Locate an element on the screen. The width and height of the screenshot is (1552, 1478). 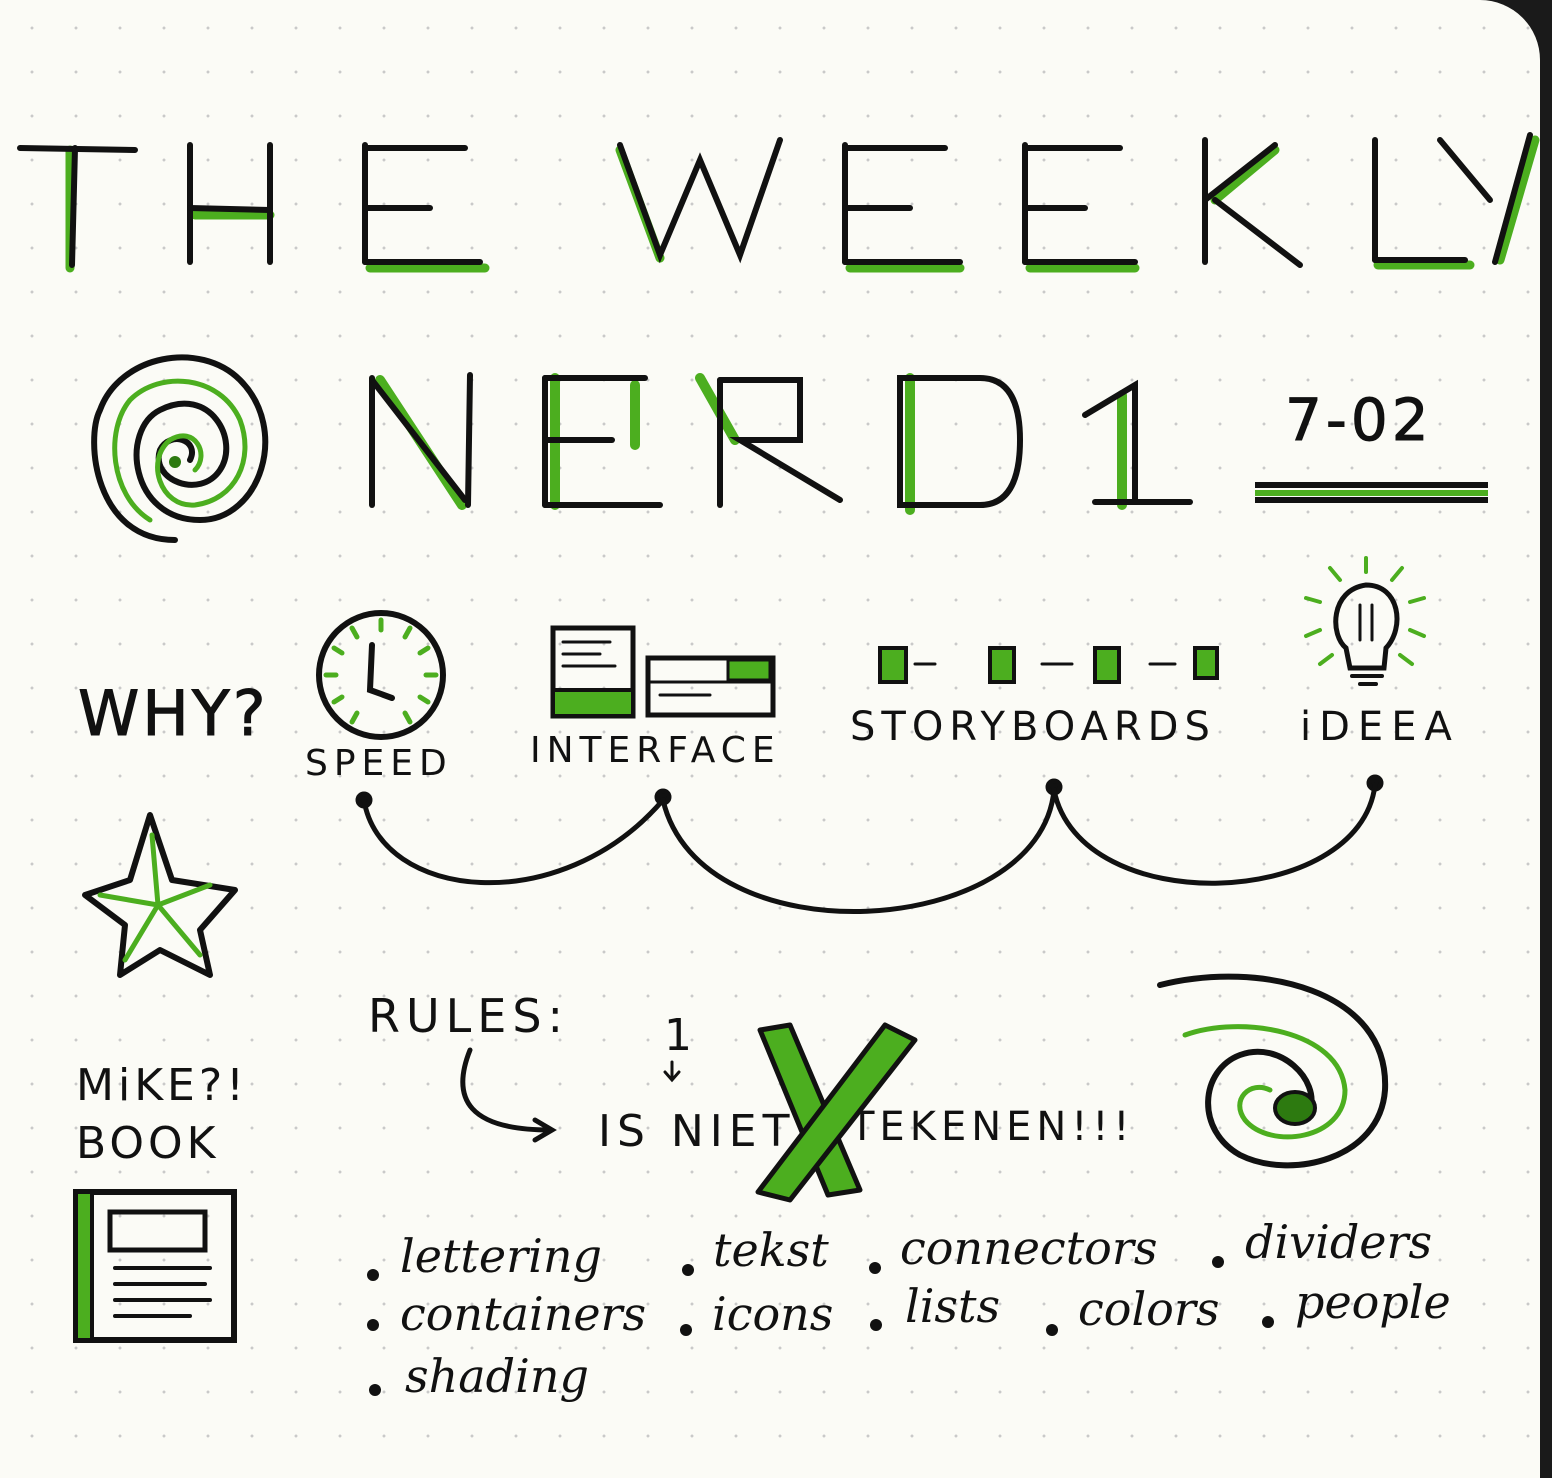
topic-item: icons is located at coordinates (772, 1314).